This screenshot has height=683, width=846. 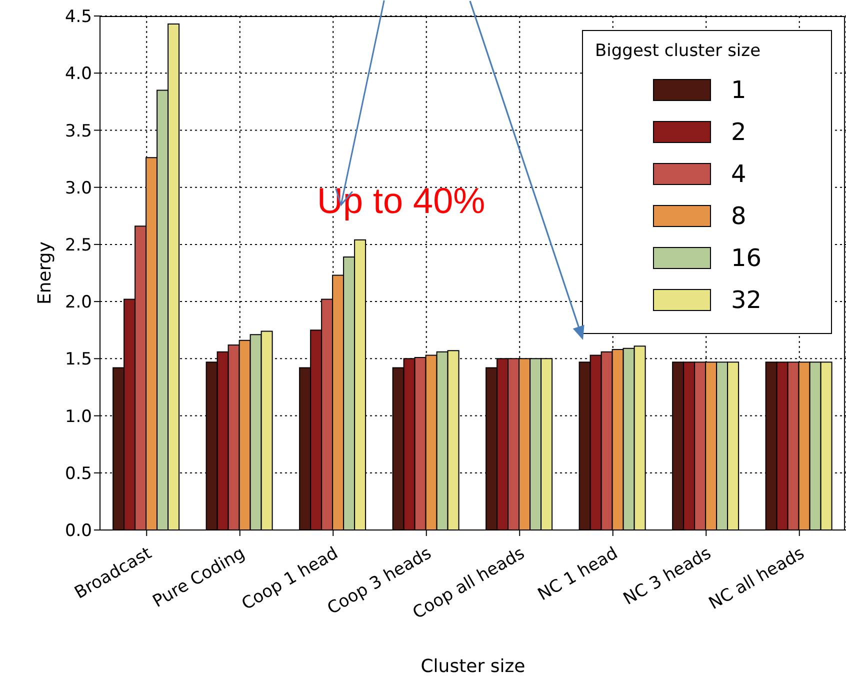 What do you see at coordinates (738, 174) in the screenshot?
I see `legend-label: 4` at bounding box center [738, 174].